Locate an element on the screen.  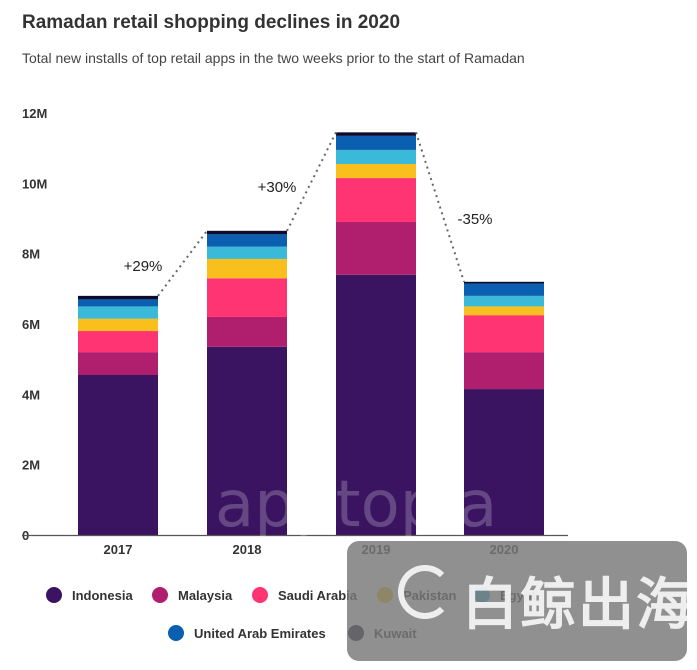
apptopia-watermark: apptopia is located at coordinates (356, 505).